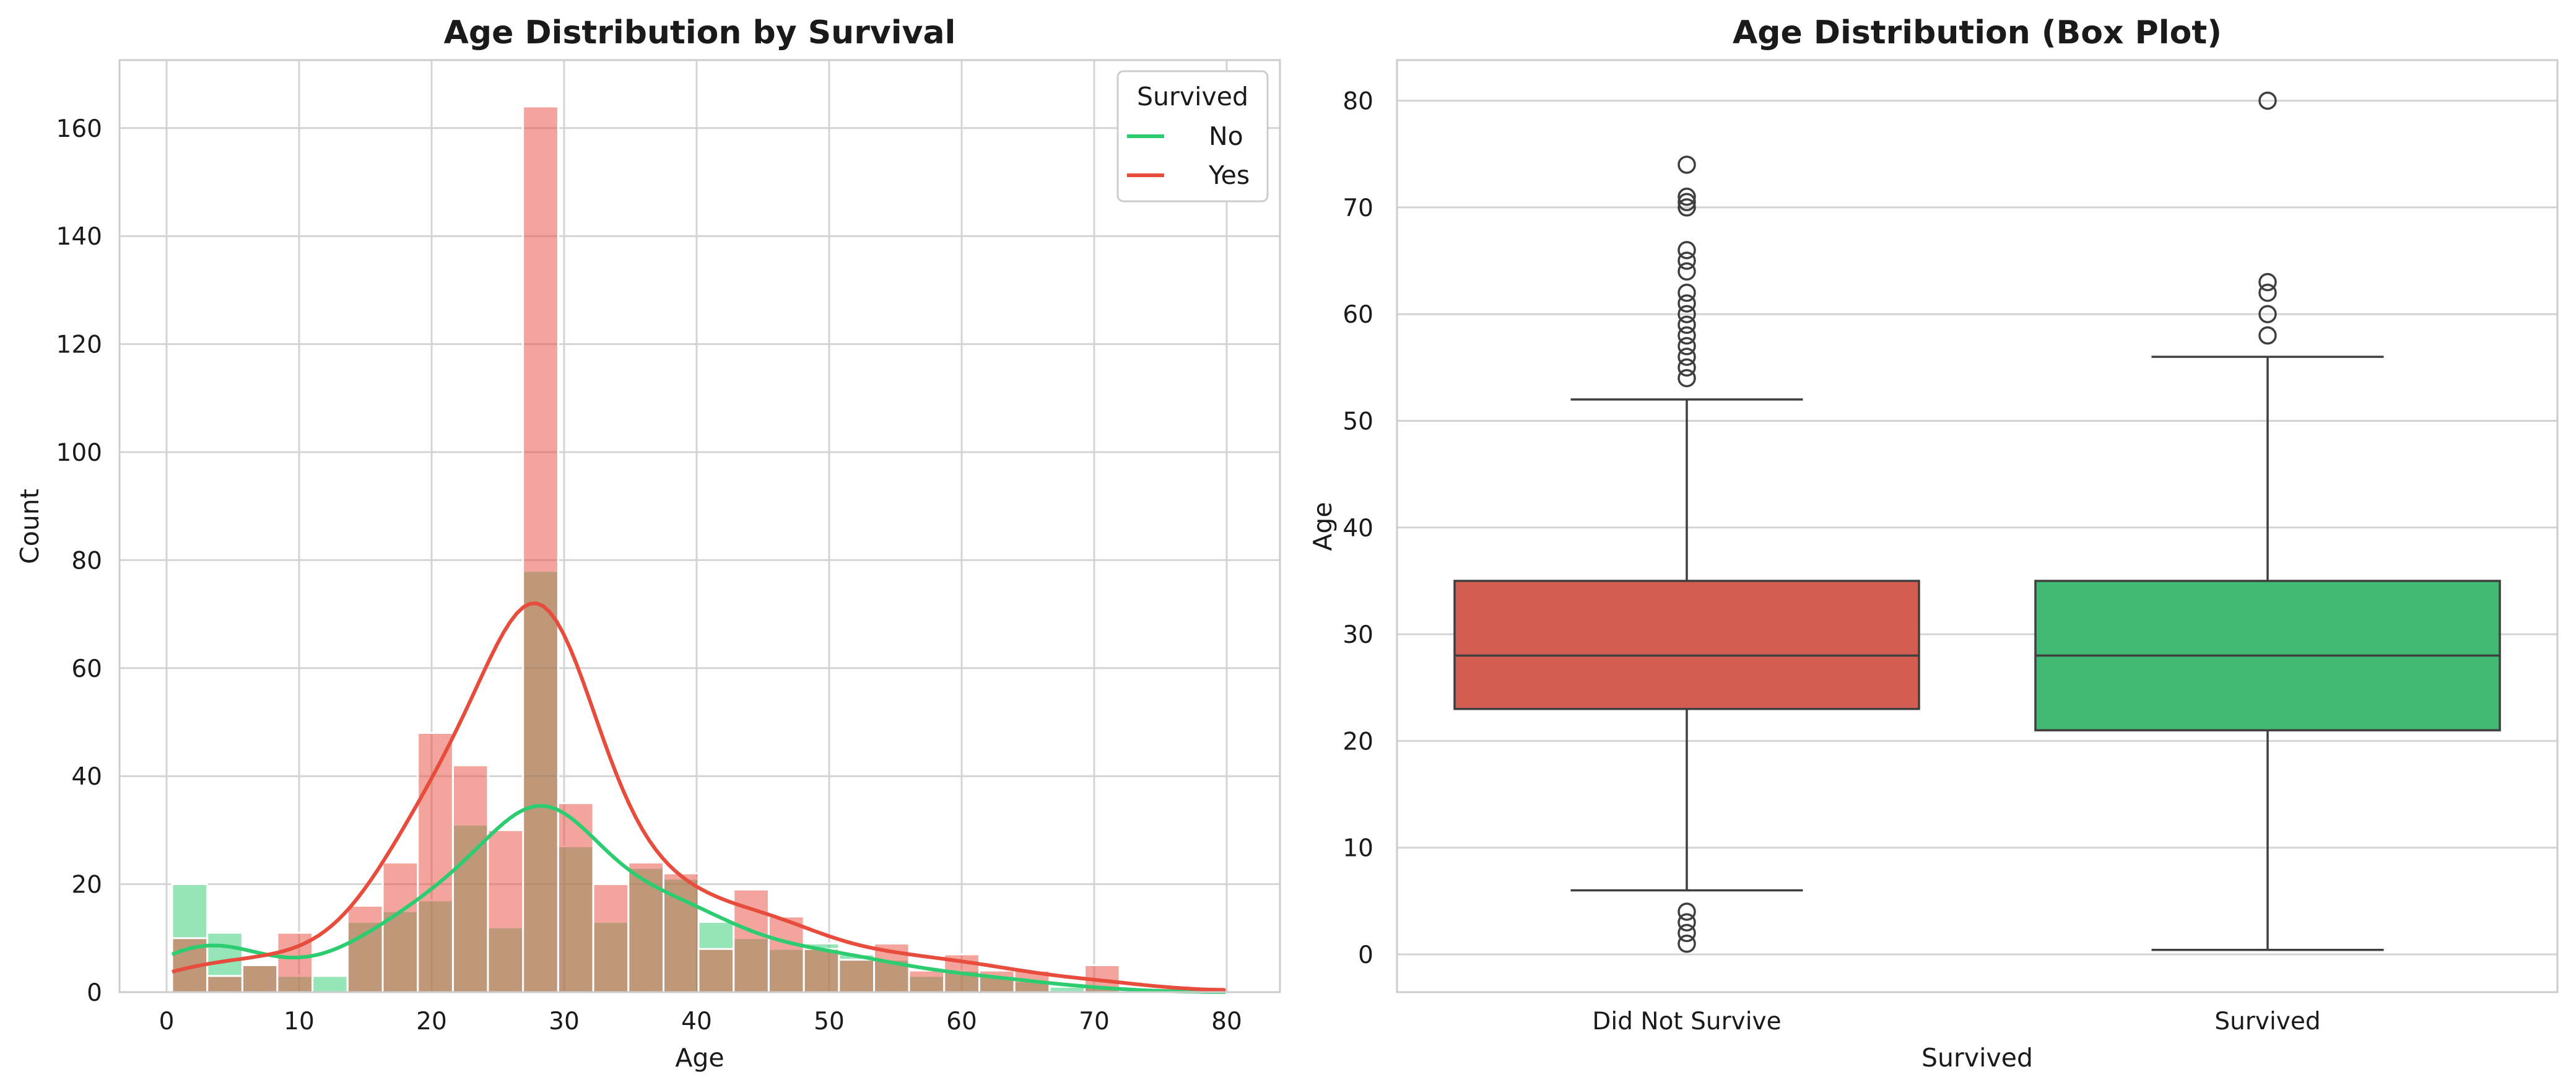 This screenshot has height=1090, width=2576. Describe the element at coordinates (86, 777) in the screenshot. I see `histogram-y-tick-label: 40` at that location.